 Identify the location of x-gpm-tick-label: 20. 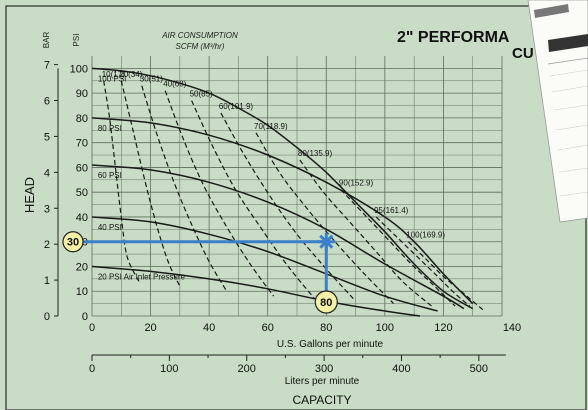
(150, 328).